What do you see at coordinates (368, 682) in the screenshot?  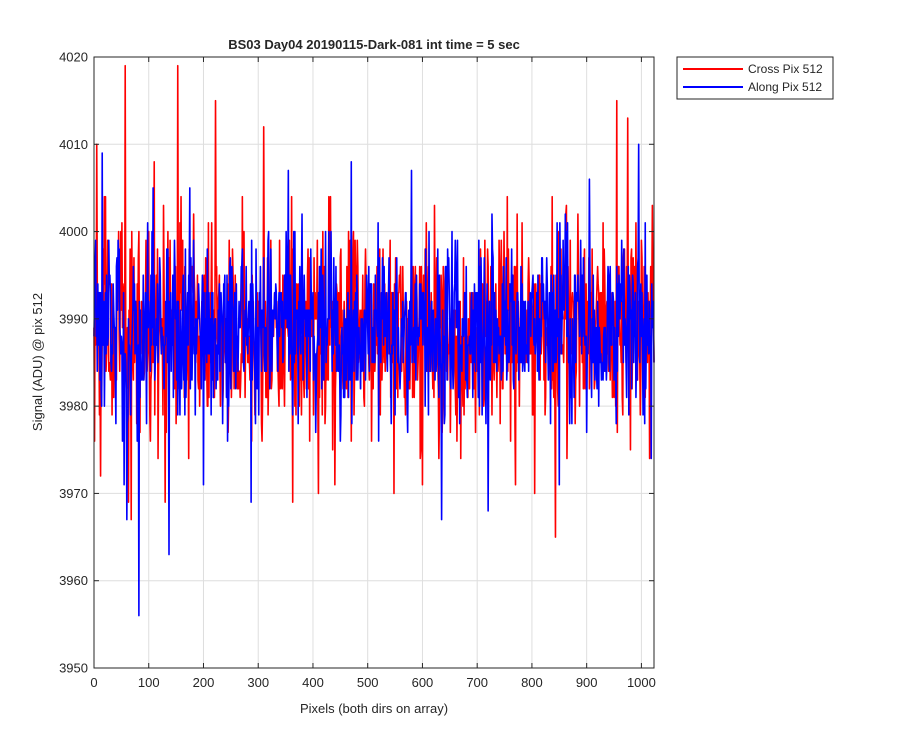 I see `x-tick-label: 500` at bounding box center [368, 682].